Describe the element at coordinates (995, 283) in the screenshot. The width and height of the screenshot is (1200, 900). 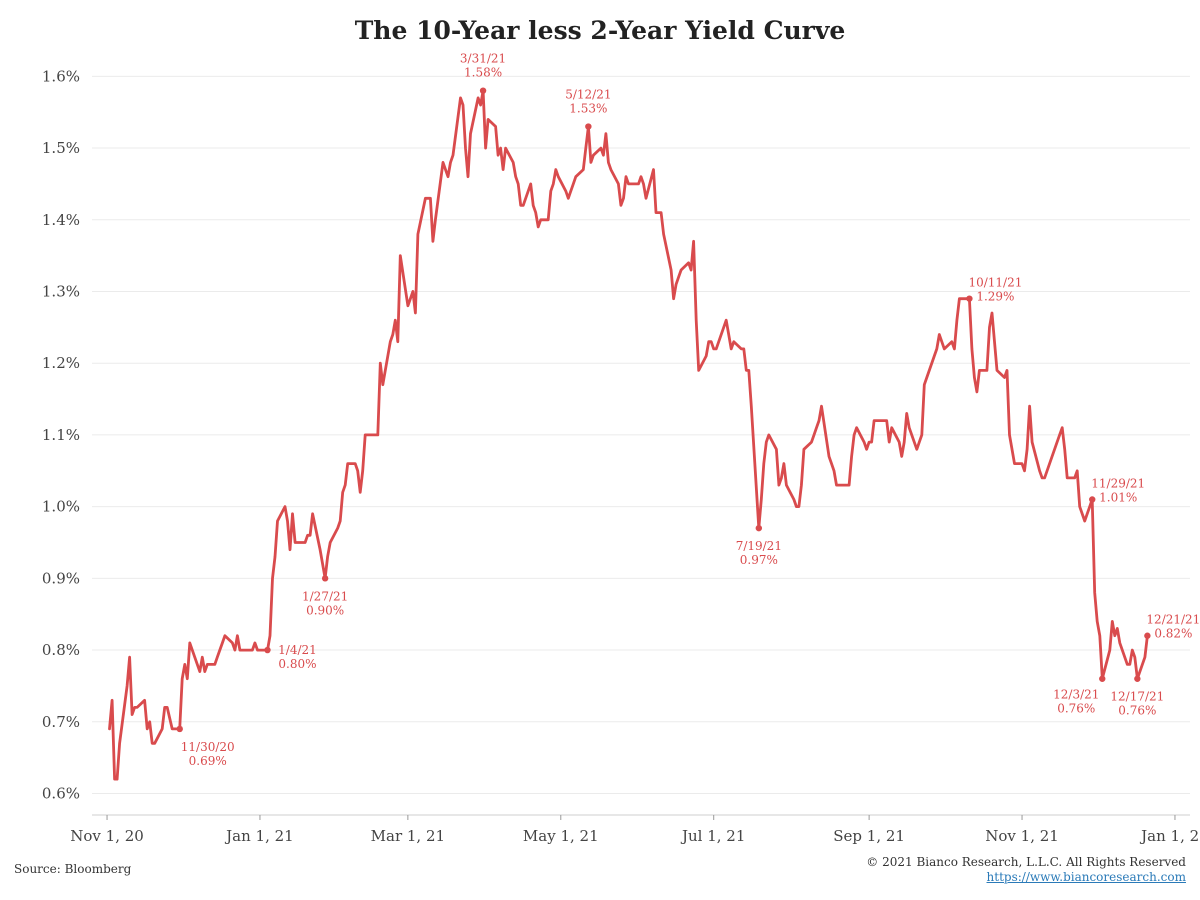
I see `annotation-date: 10/11/21` at that location.